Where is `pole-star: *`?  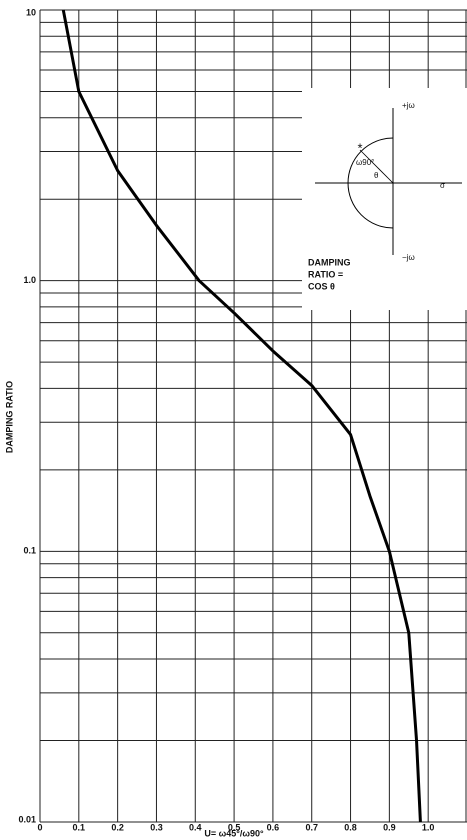 pole-star: * is located at coordinates (359, 147).